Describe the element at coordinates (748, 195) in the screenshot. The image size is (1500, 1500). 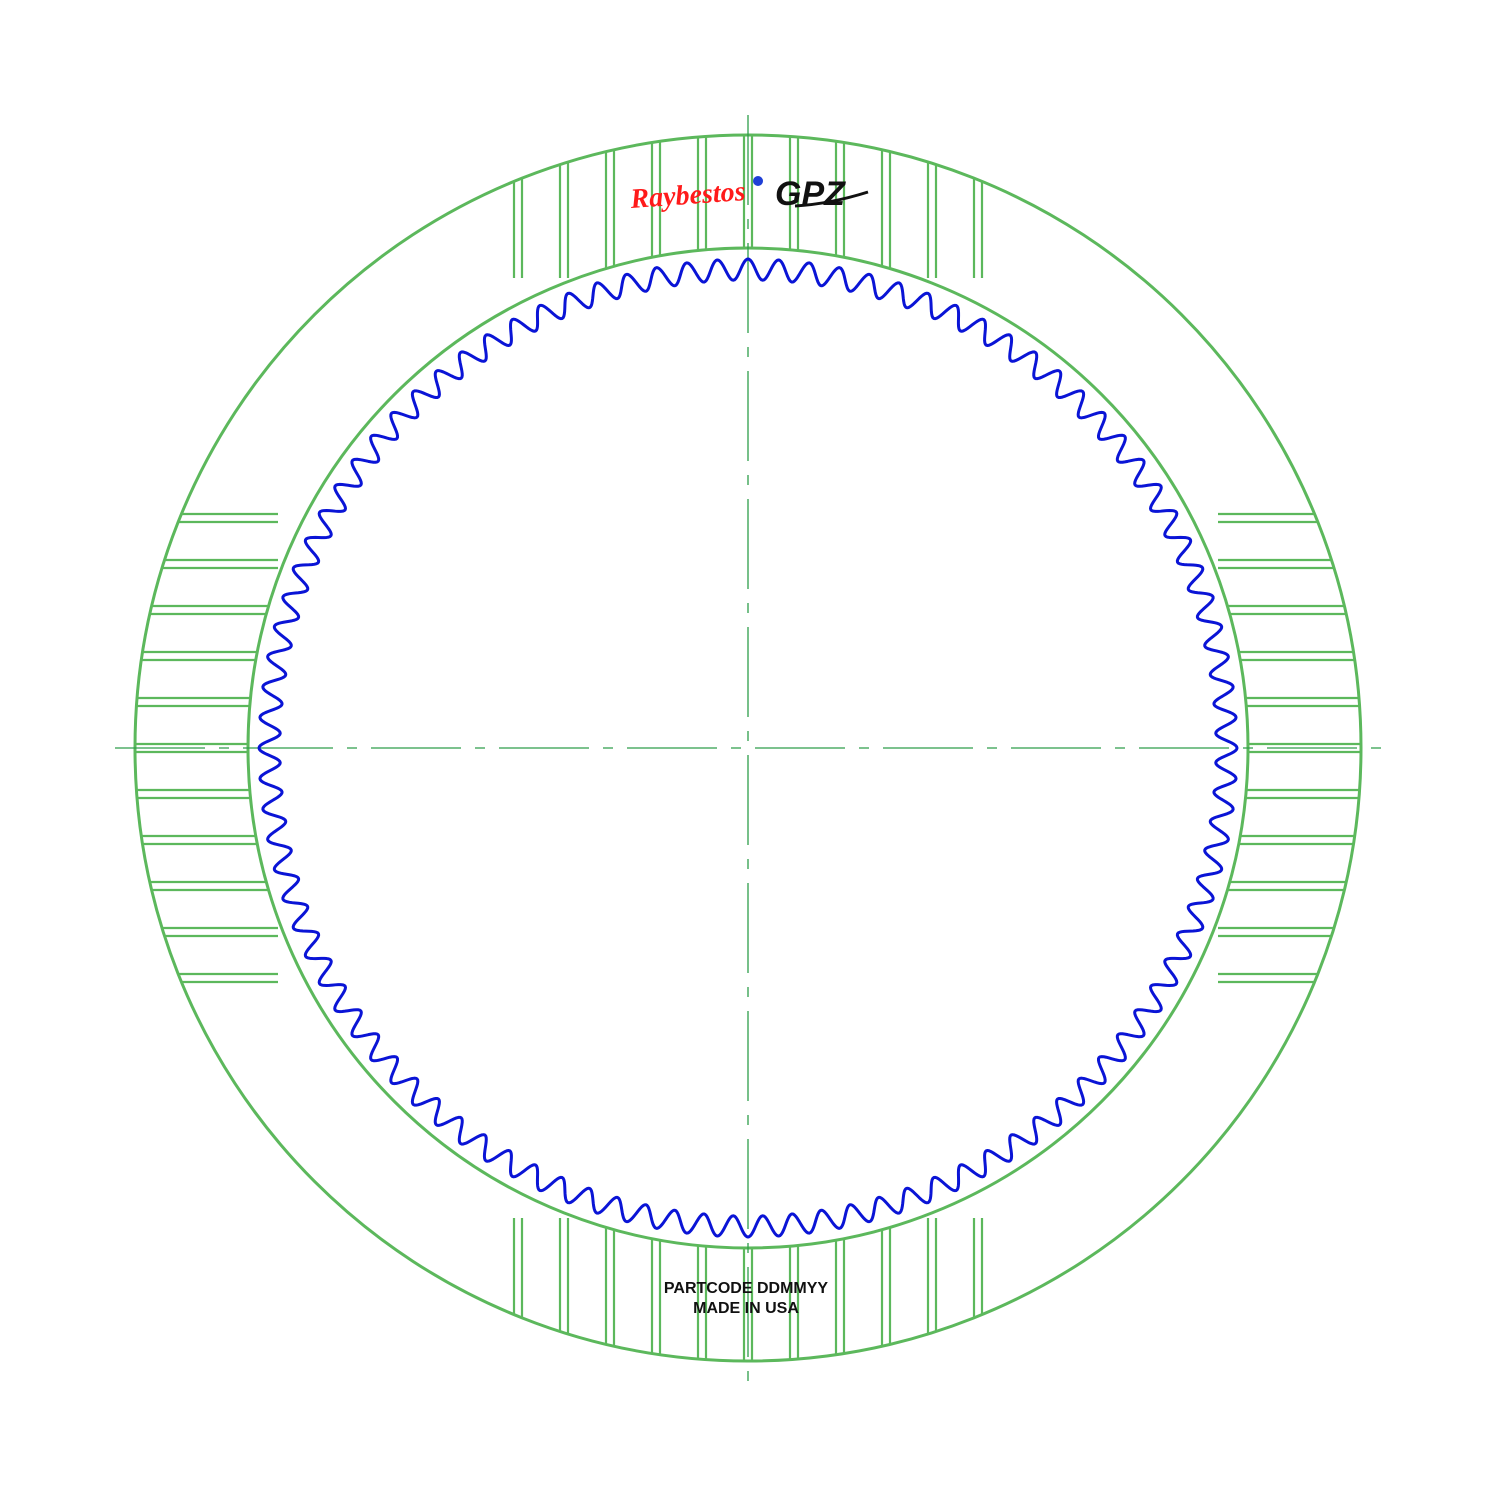
I see `raybestos-gpz-logo: Raybestos GPZ` at that location.